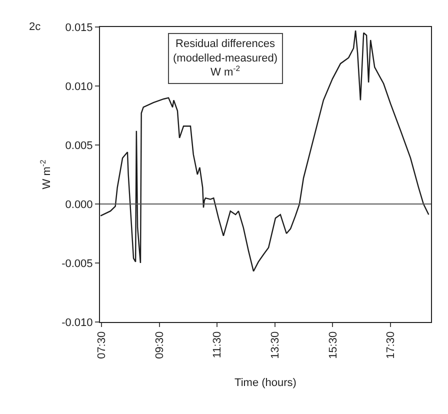 The height and width of the screenshot is (414, 448). What do you see at coordinates (79, 204) in the screenshot?
I see `y-tick-label: 0.000` at bounding box center [79, 204].